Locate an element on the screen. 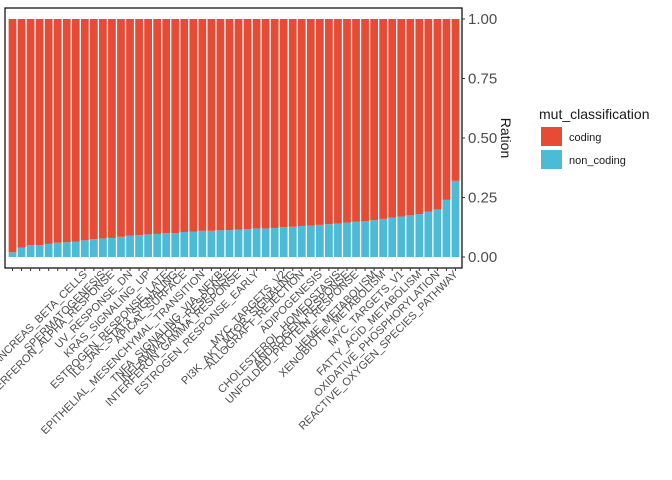 This screenshot has width=672, height=480. legend-label: coding is located at coordinates (585, 138).